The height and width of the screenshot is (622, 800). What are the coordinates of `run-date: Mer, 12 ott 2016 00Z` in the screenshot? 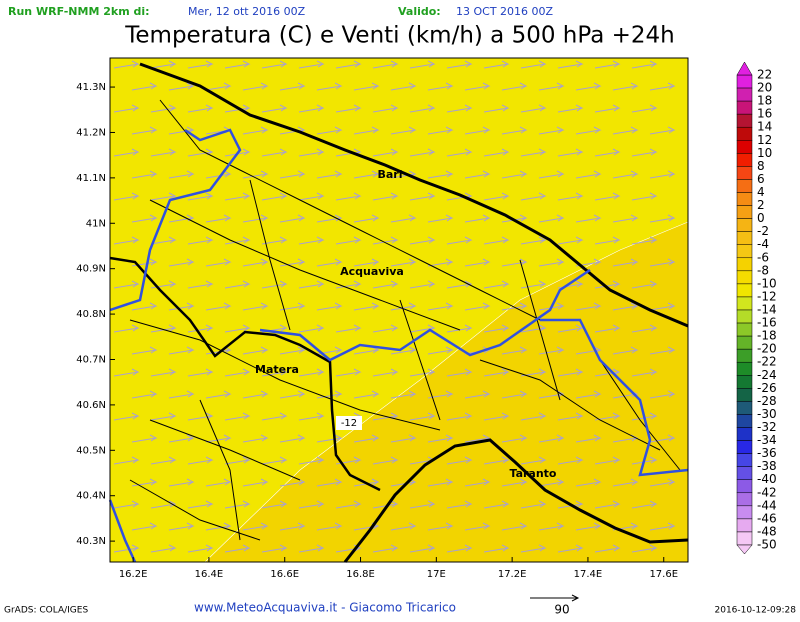 It's located at (247, 11).